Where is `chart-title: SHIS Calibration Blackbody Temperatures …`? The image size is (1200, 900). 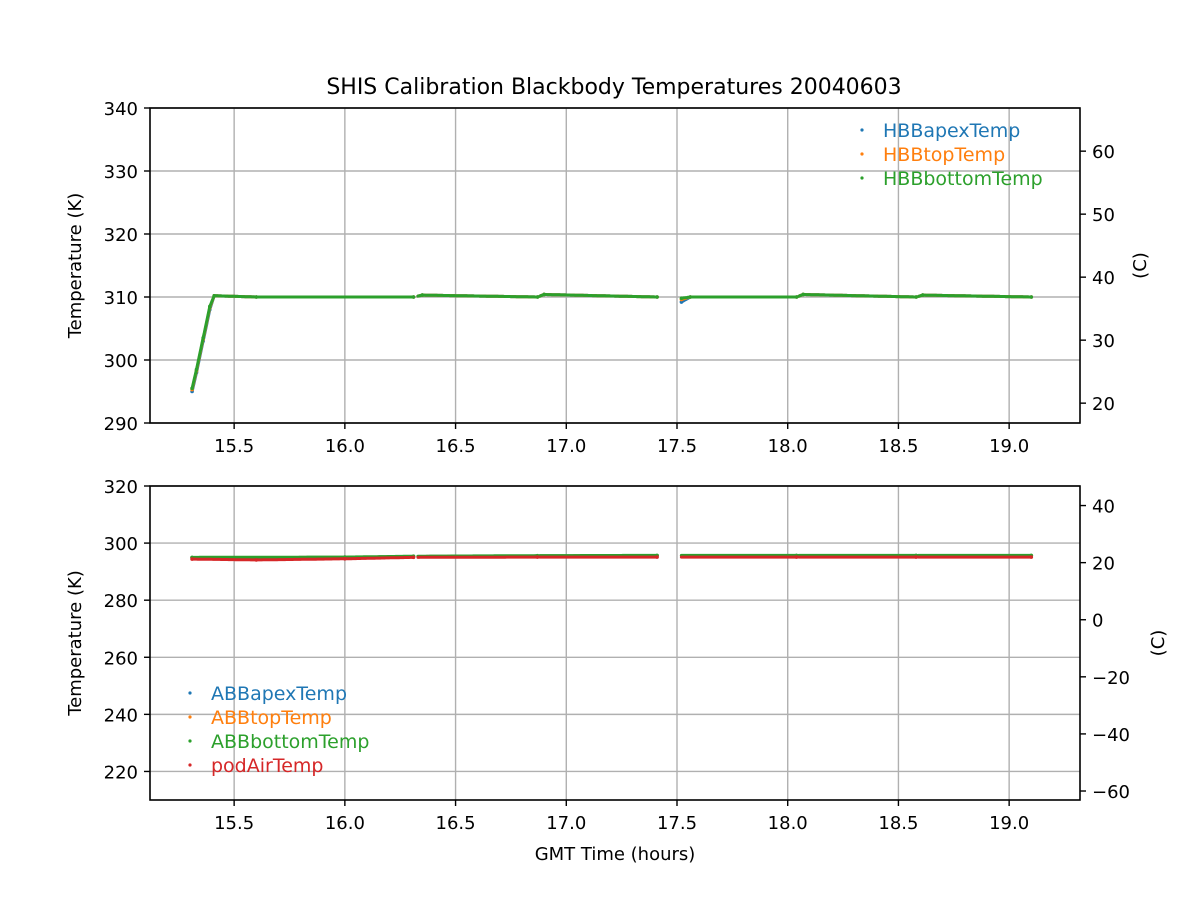 chart-title: SHIS Calibration Blackbody Temperatures … is located at coordinates (613, 87).